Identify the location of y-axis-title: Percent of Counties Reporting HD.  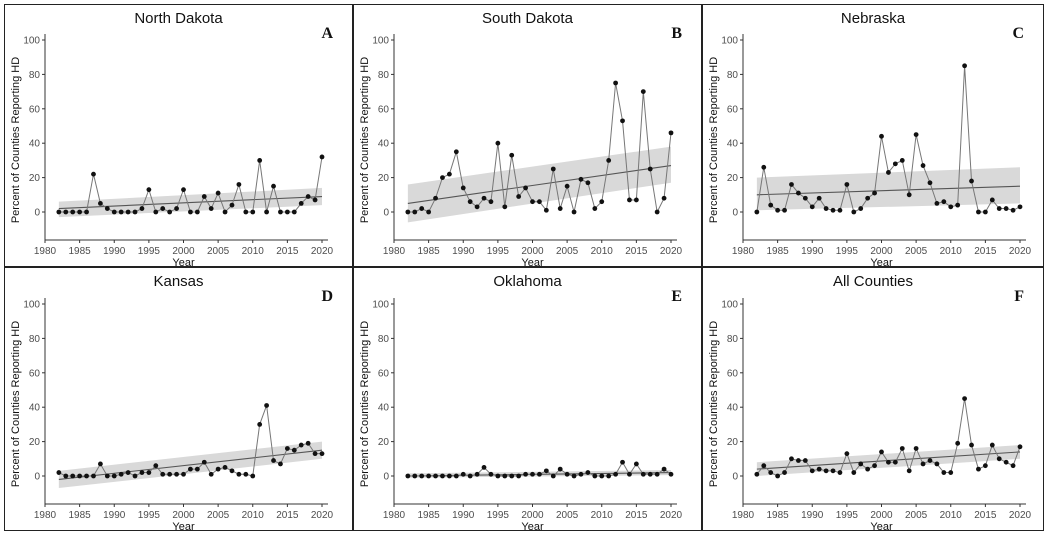
(365, 404).